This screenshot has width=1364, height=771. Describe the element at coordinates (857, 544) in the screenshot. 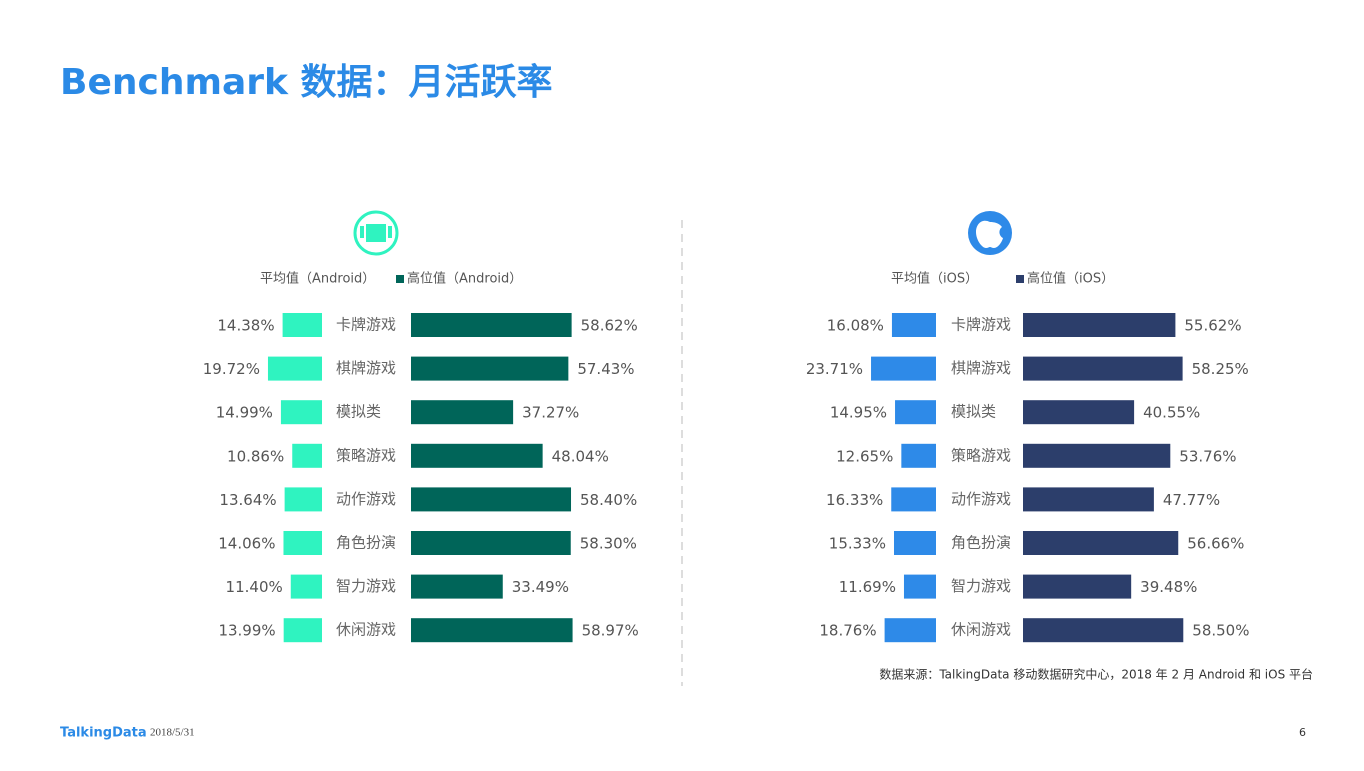

I see `value-label: 15.33%` at that location.